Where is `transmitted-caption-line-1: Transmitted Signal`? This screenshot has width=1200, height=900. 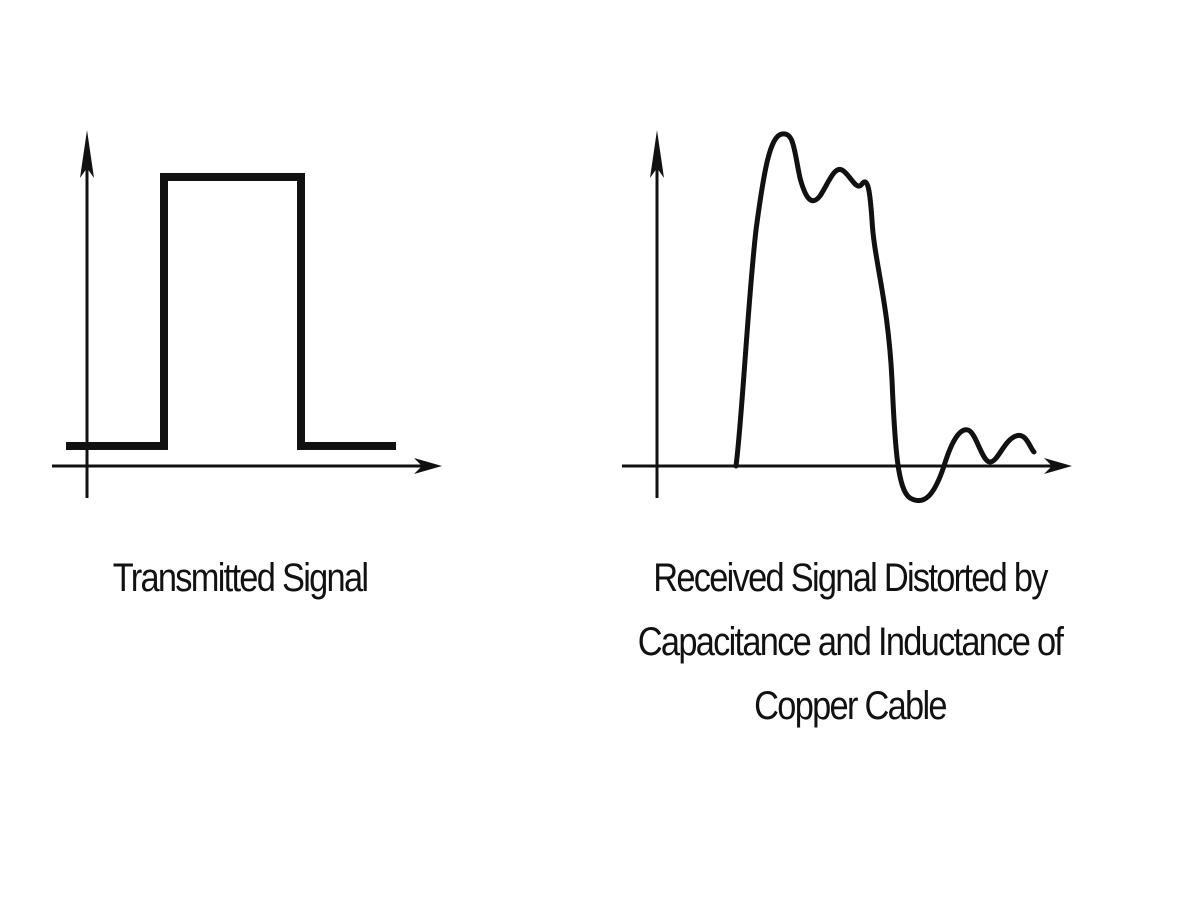 transmitted-caption-line-1: Transmitted Signal is located at coordinates (240, 578).